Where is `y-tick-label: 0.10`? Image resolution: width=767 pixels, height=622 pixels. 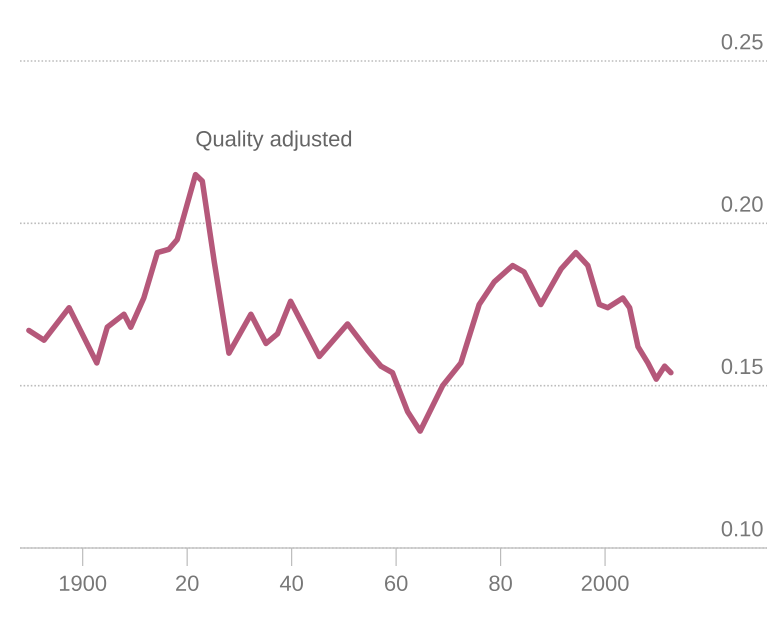 y-tick-label: 0.10 is located at coordinates (742, 528).